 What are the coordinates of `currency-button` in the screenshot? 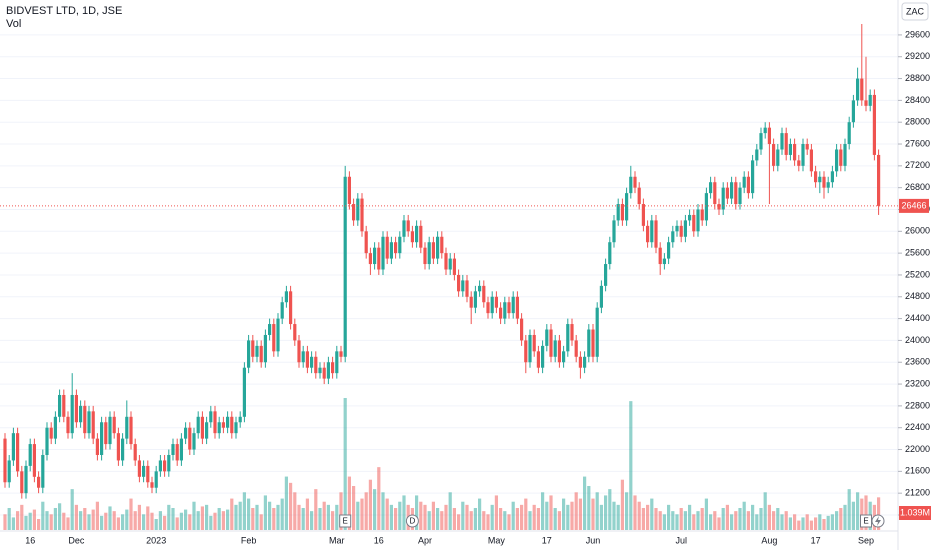 It's located at (915, 11).